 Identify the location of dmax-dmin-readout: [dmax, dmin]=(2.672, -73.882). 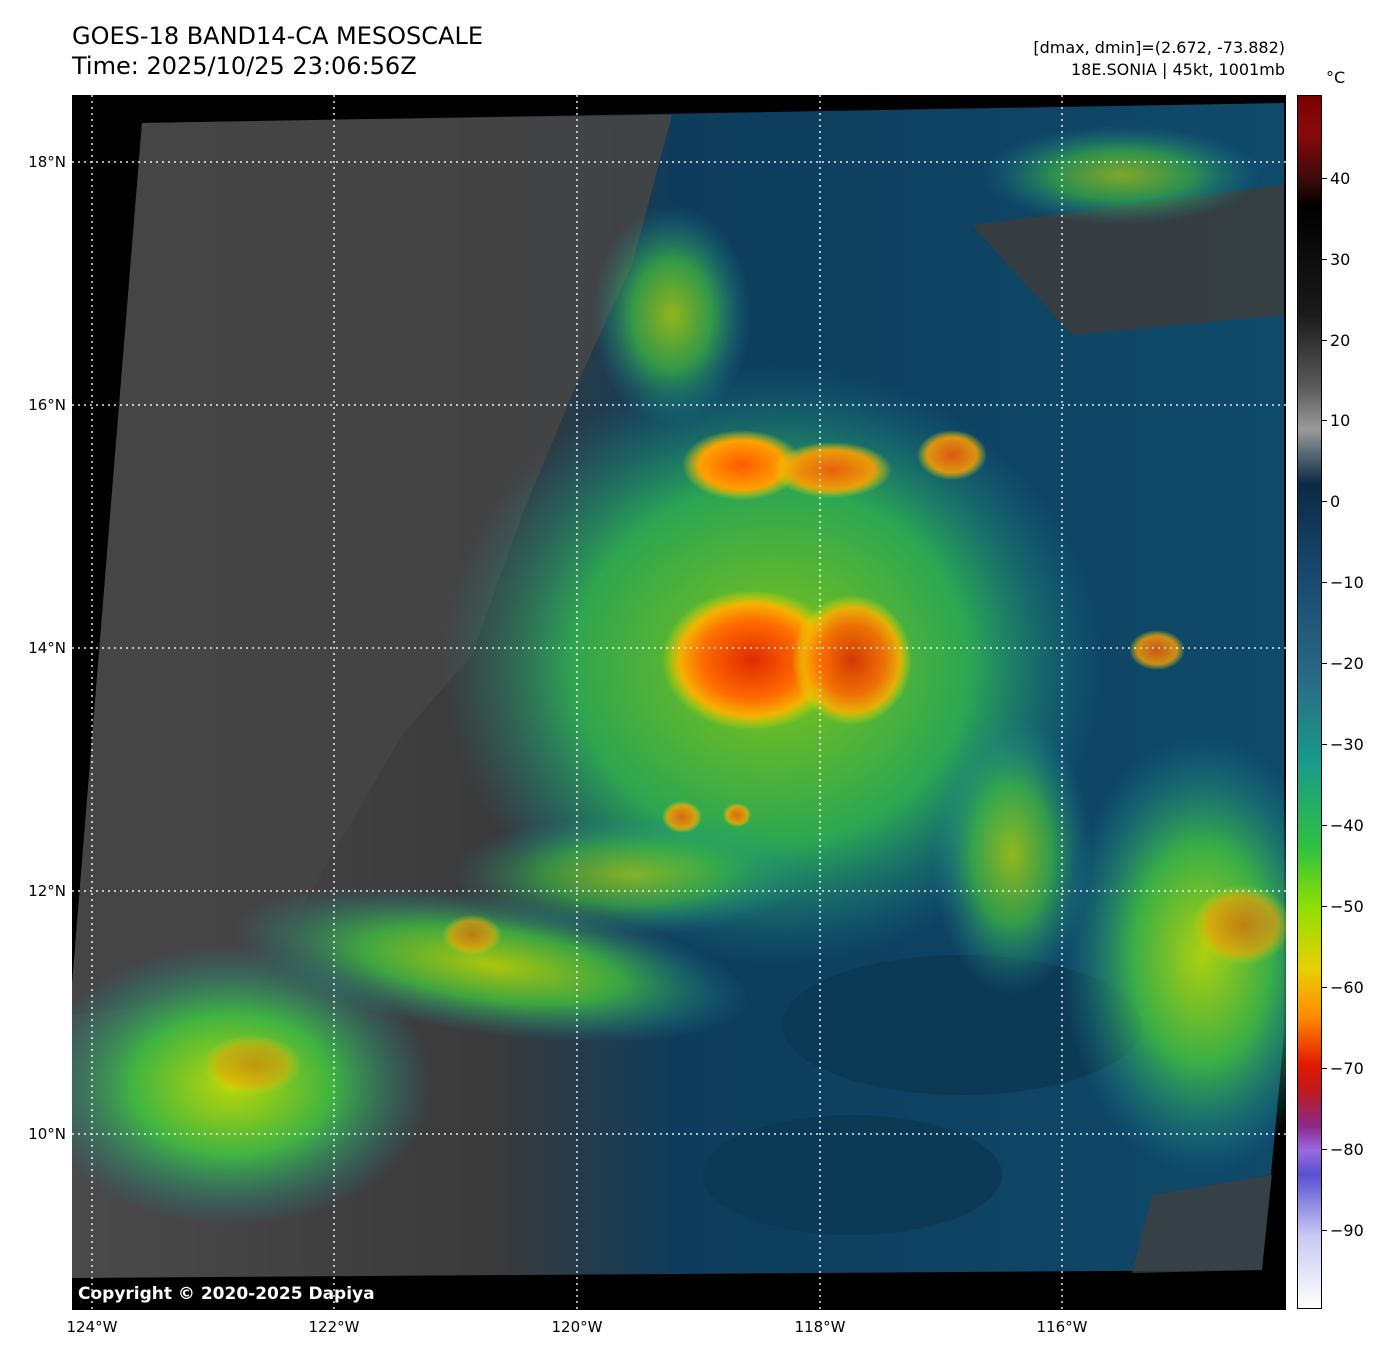
(1159, 47).